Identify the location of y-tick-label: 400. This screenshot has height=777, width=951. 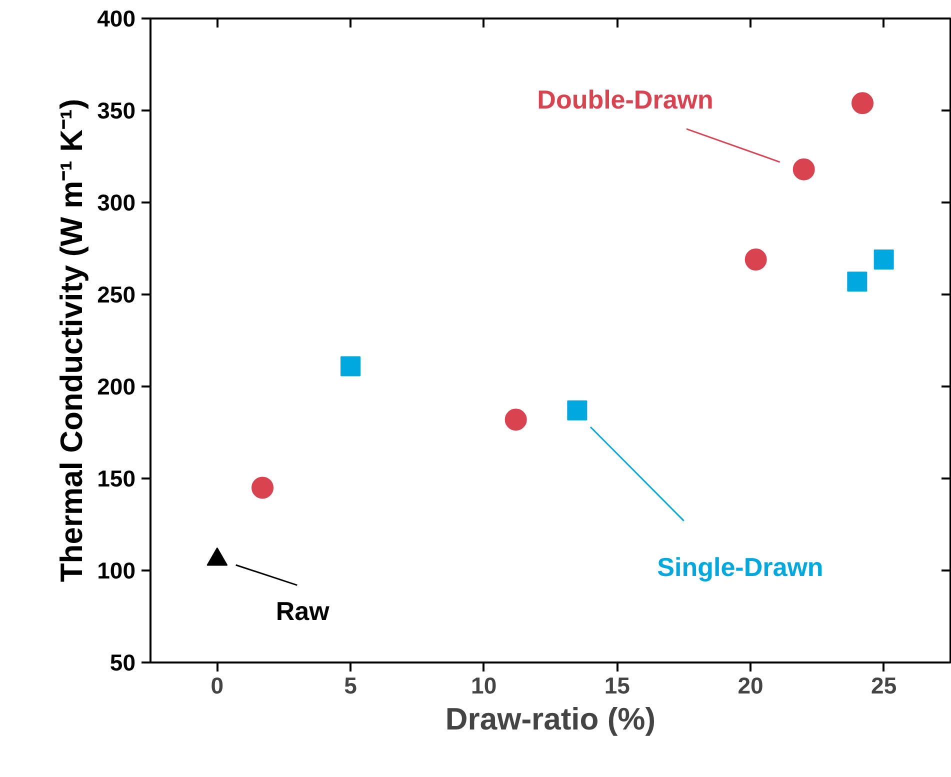
(116, 19).